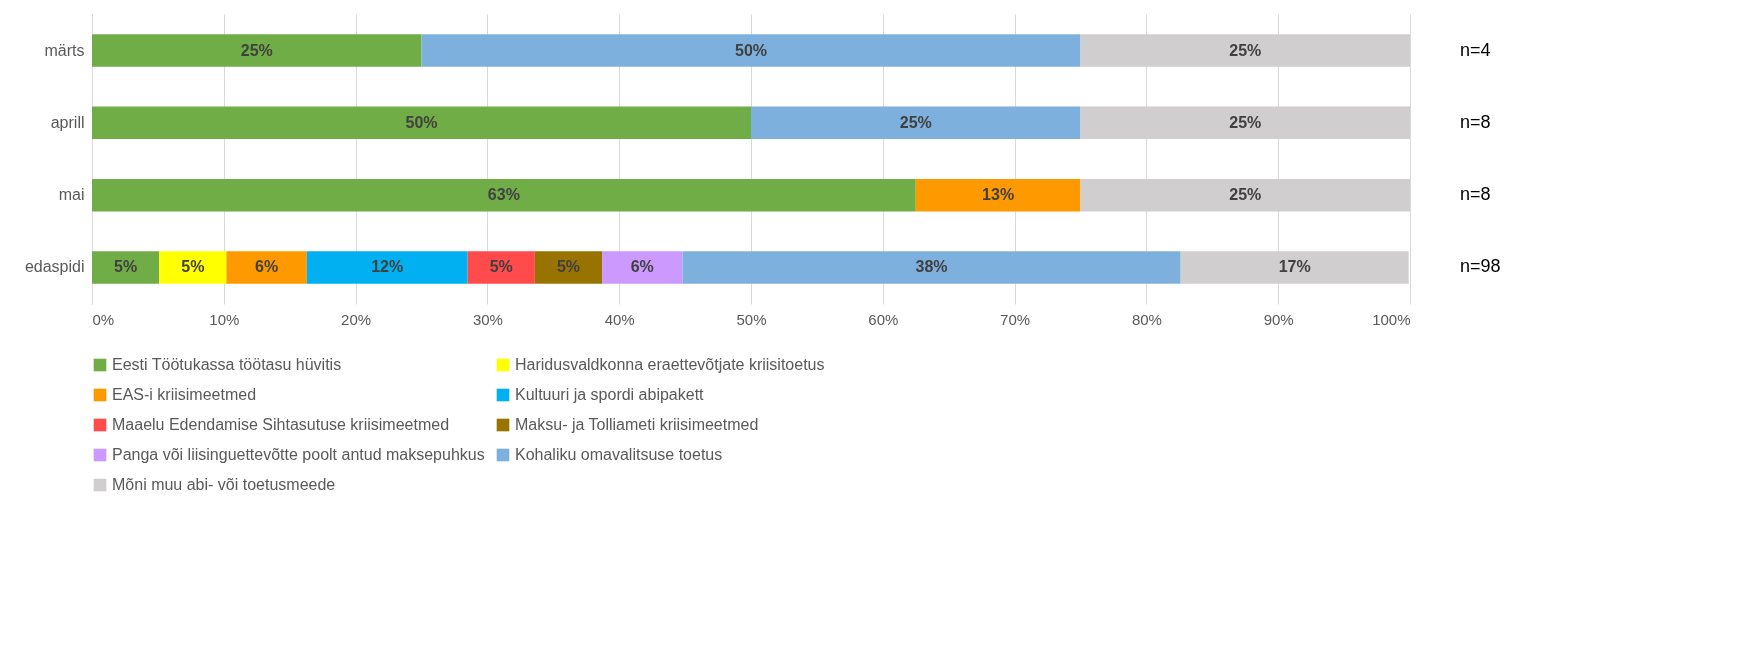 The height and width of the screenshot is (667, 1755). Describe the element at coordinates (281, 424) in the screenshot. I see `legend-label: Maaelu Edendamise Sihtasutuse kriisimeetmed` at that location.